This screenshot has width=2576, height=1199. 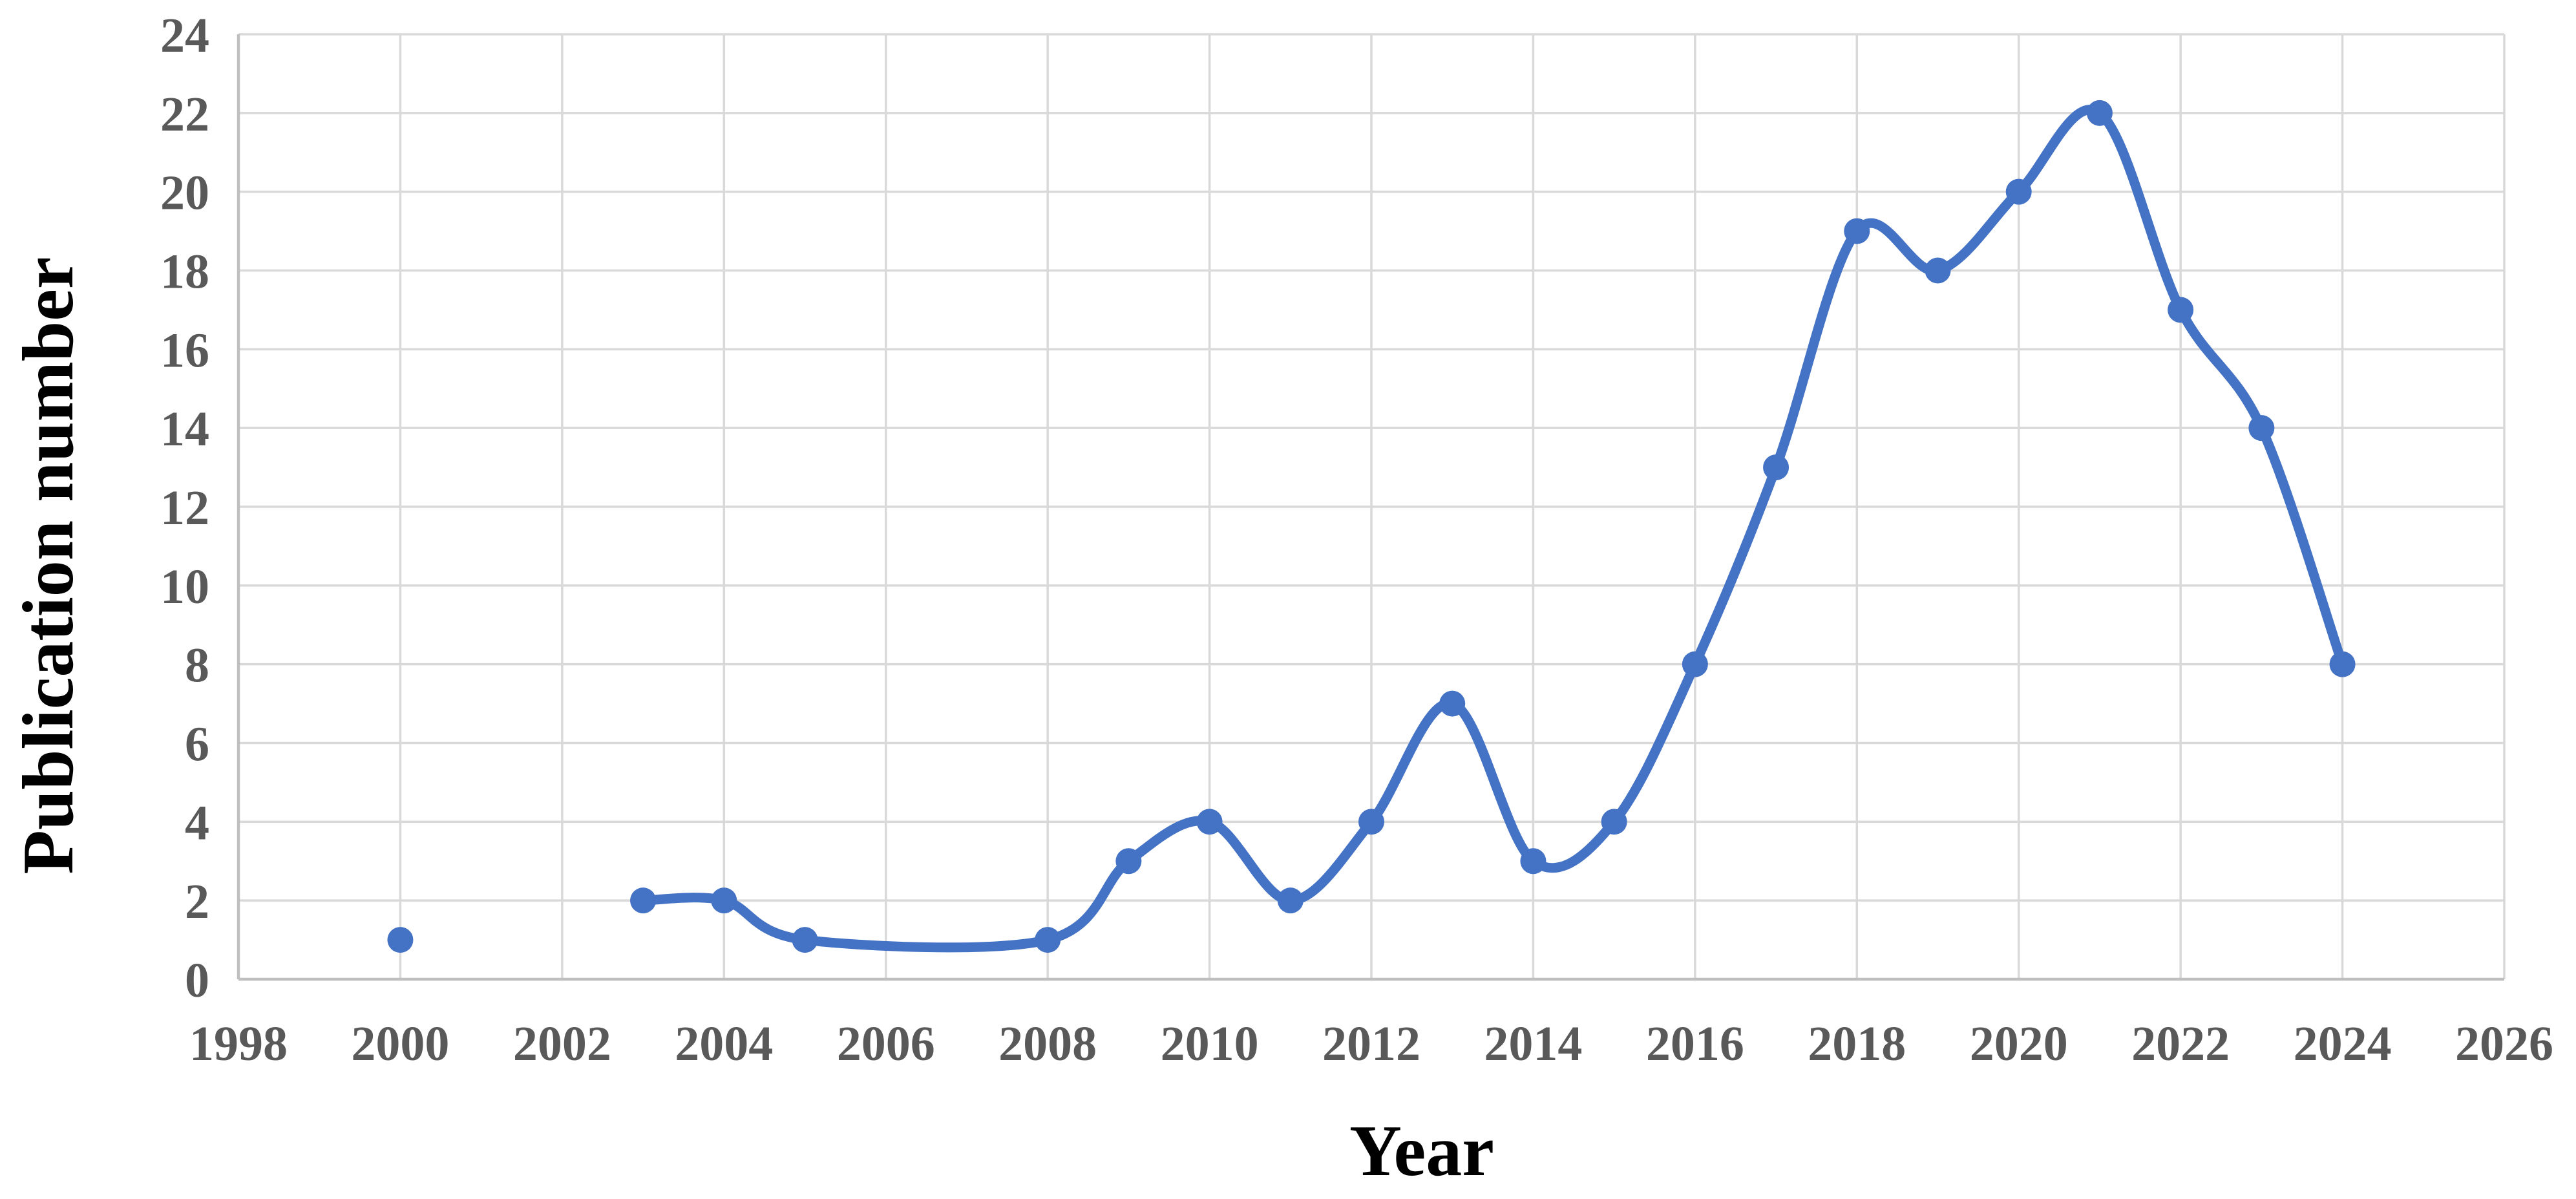 I want to click on x-tick-label: 2026, so click(x=2504, y=1044).